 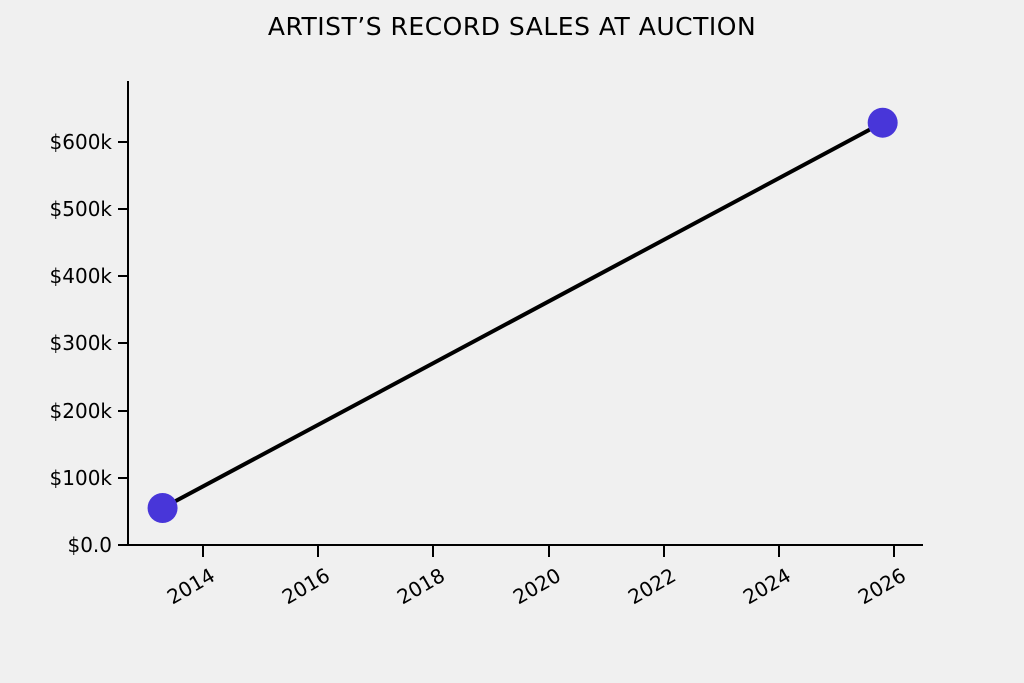 I want to click on x-axis-spine, so click(x=525, y=545).